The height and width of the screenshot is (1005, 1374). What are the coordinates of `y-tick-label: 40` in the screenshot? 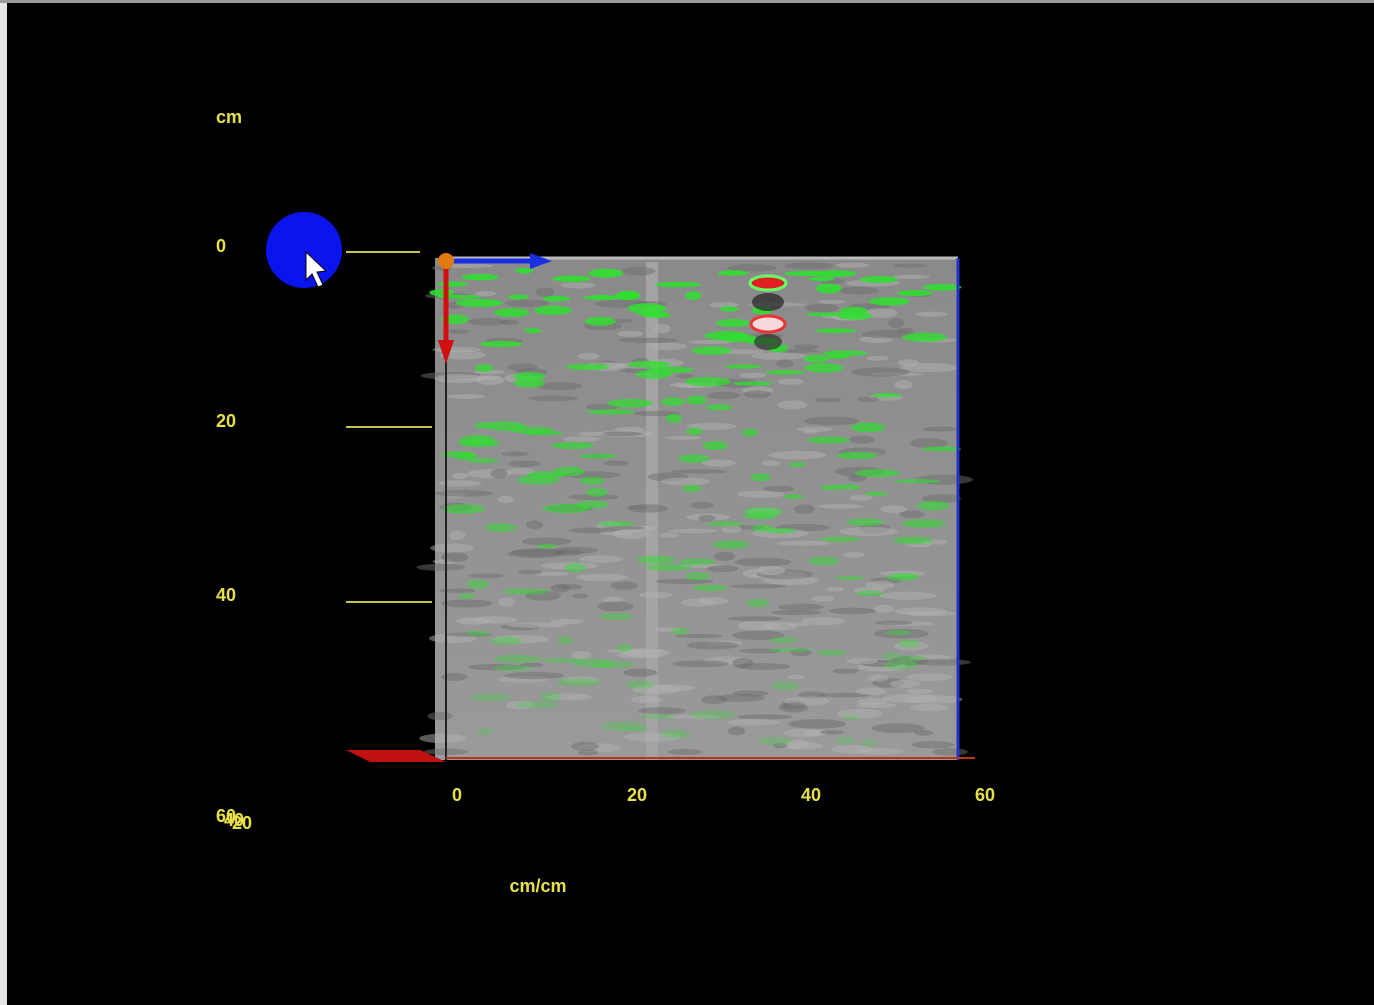 It's located at (226, 595).